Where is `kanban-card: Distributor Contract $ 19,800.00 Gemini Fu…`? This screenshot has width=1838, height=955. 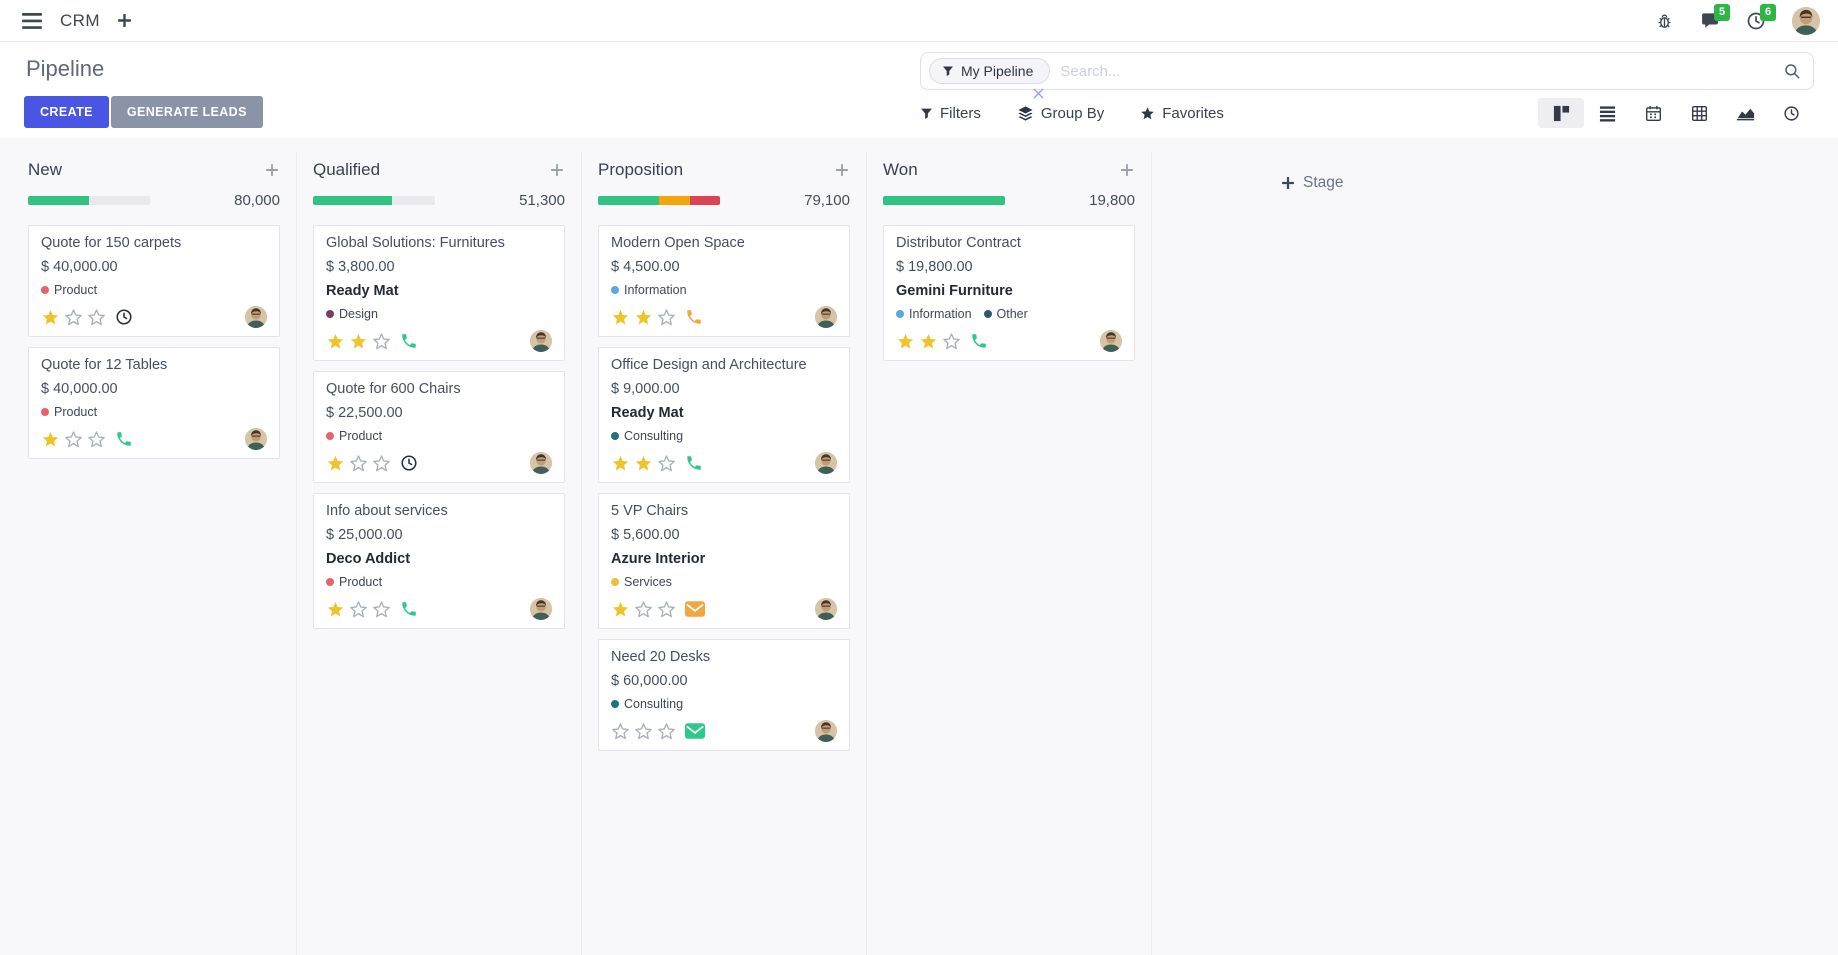
kanban-card: Distributor Contract $ 19,800.00 Gemini Fu… is located at coordinates (1009, 293).